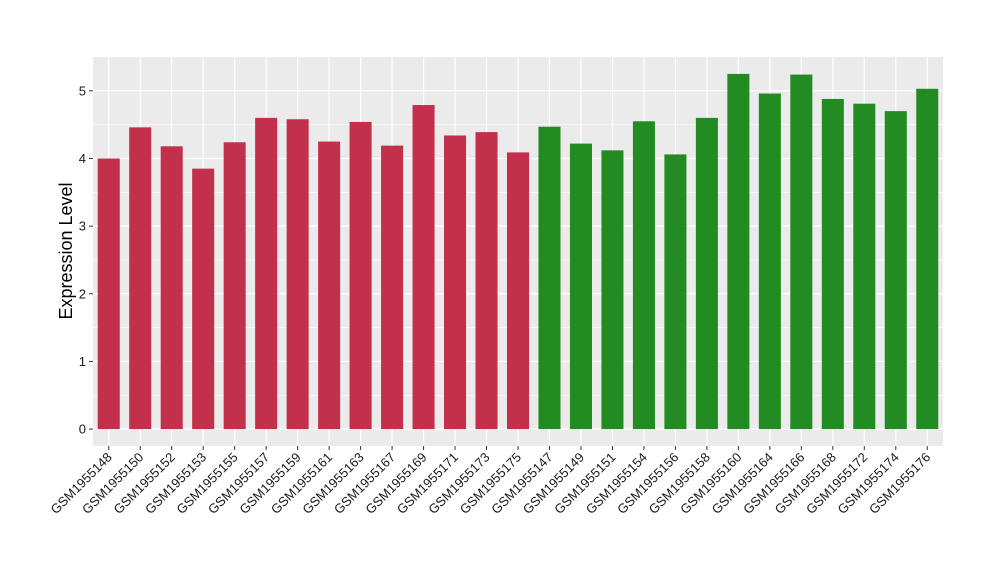 This screenshot has width=1000, height=580. Describe the element at coordinates (82, 361) in the screenshot. I see `y-tick-label: 1` at that location.